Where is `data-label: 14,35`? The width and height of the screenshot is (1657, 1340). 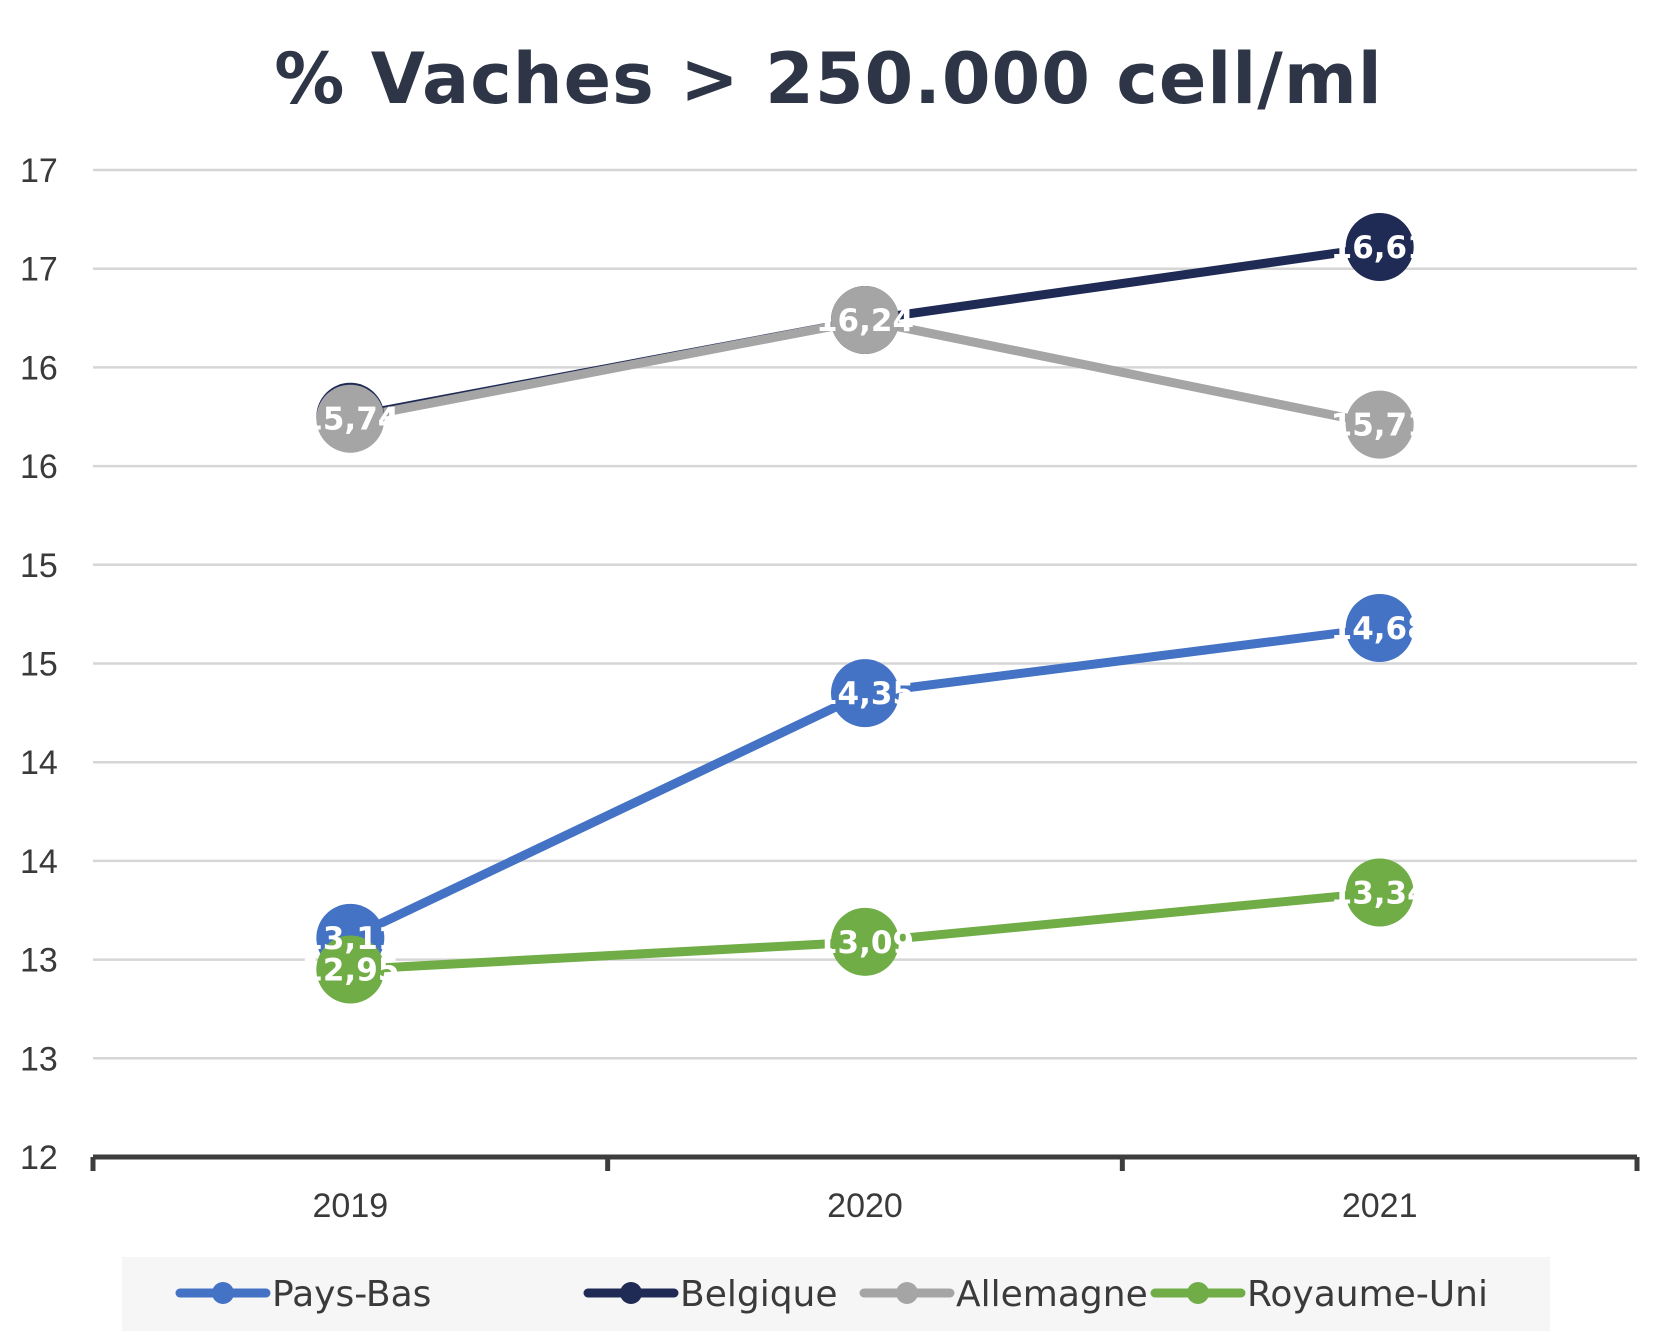
data-label: 14,35 is located at coordinates (865, 694).